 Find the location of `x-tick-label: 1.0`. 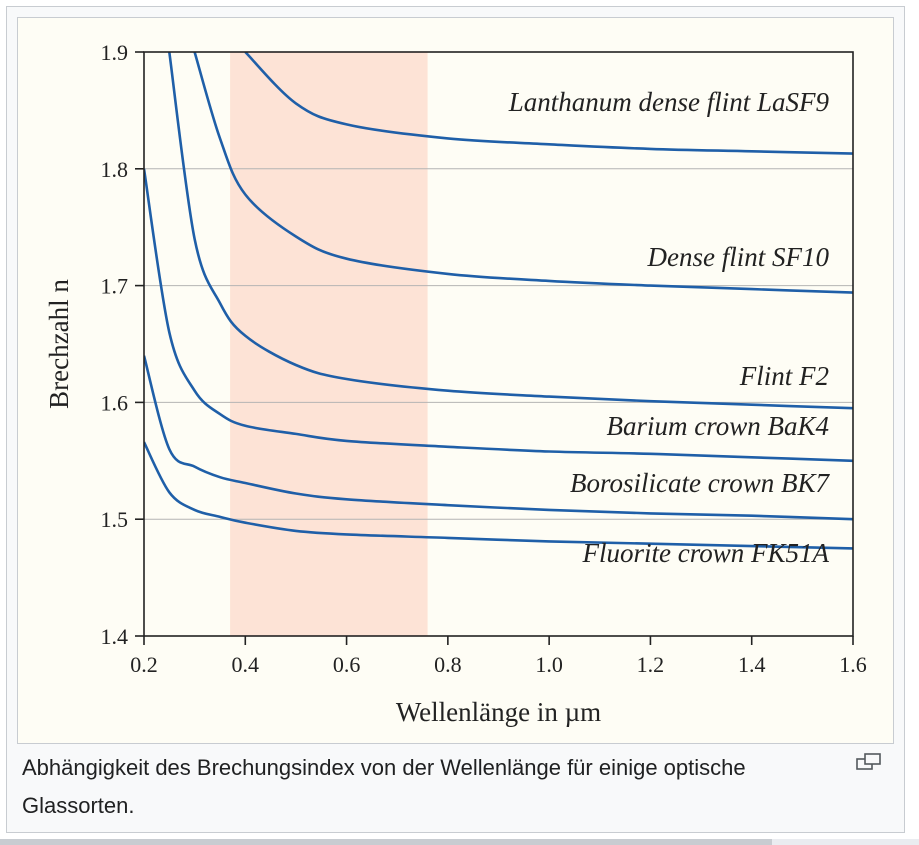

x-tick-label: 1.0 is located at coordinates (549, 664).